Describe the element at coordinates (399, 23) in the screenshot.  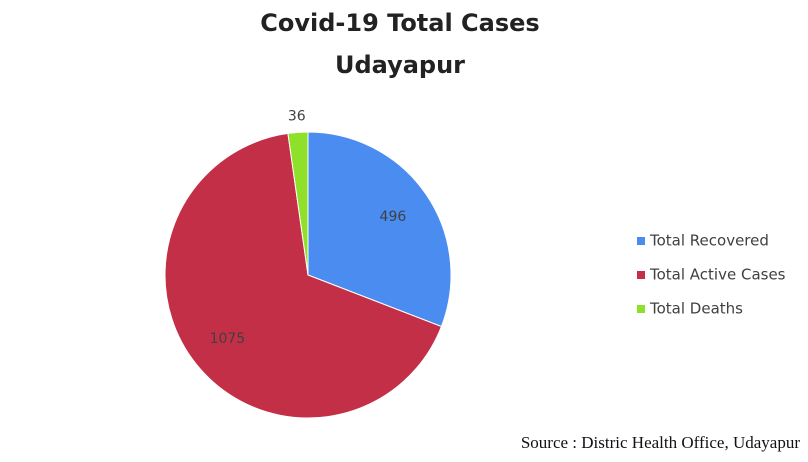
I see `chart-title: Covid-19 Total Cases` at that location.